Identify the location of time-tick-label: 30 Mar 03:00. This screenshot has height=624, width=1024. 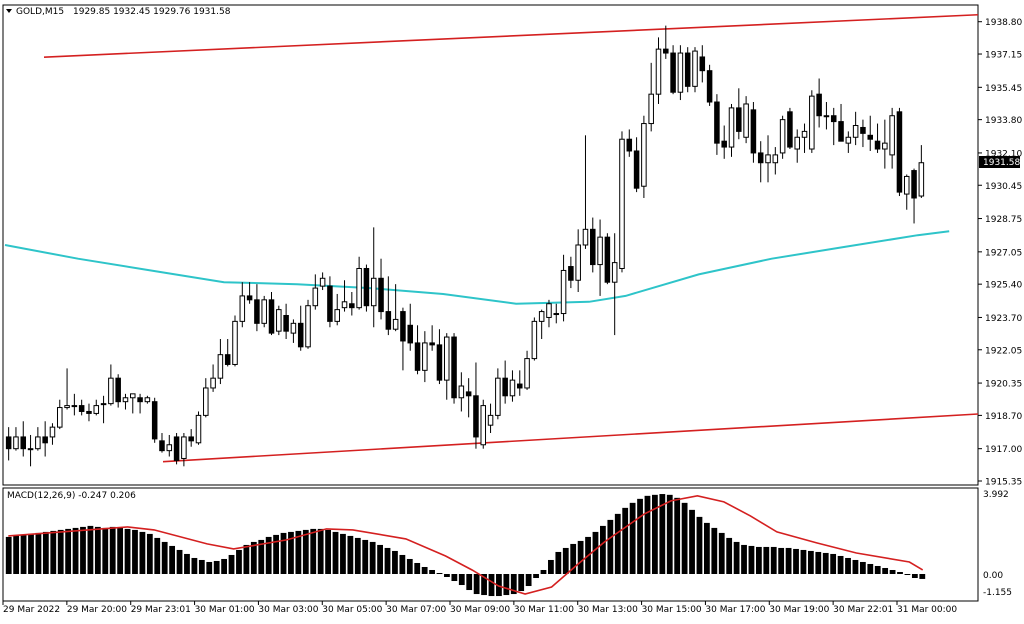
(288, 610).